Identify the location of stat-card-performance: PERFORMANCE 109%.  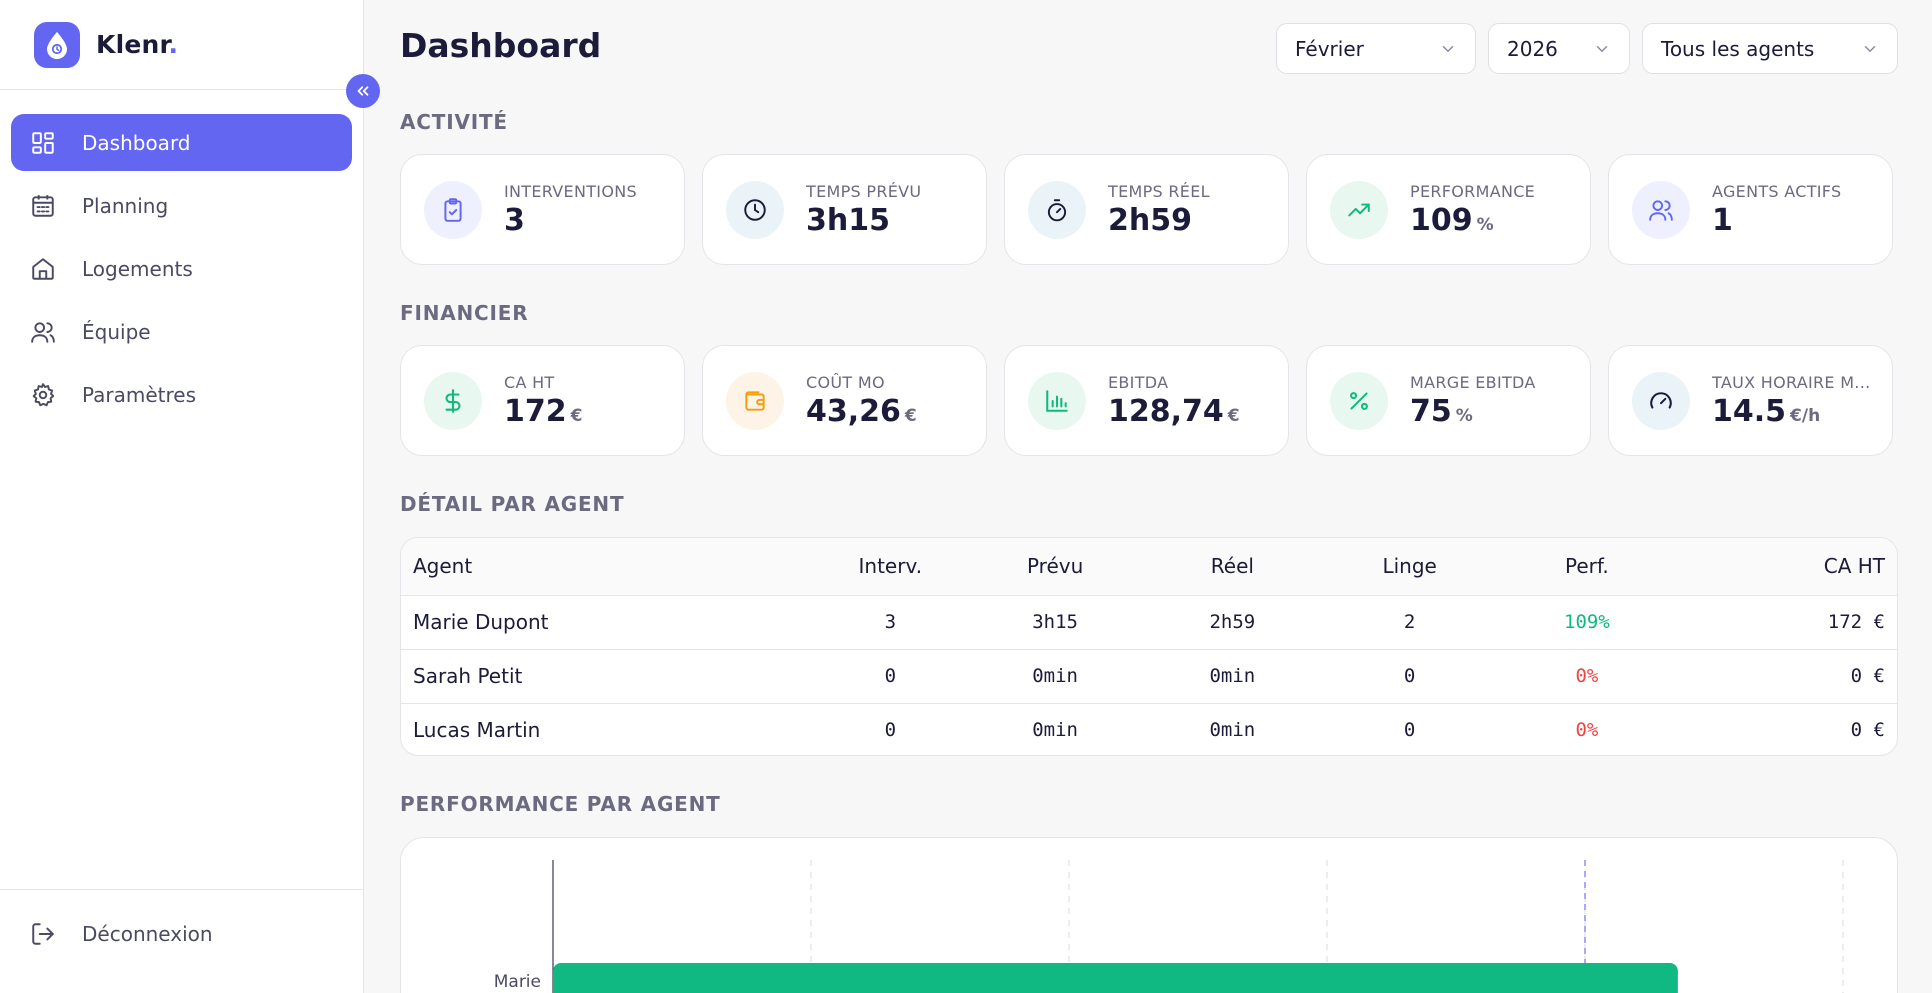
(1448, 209).